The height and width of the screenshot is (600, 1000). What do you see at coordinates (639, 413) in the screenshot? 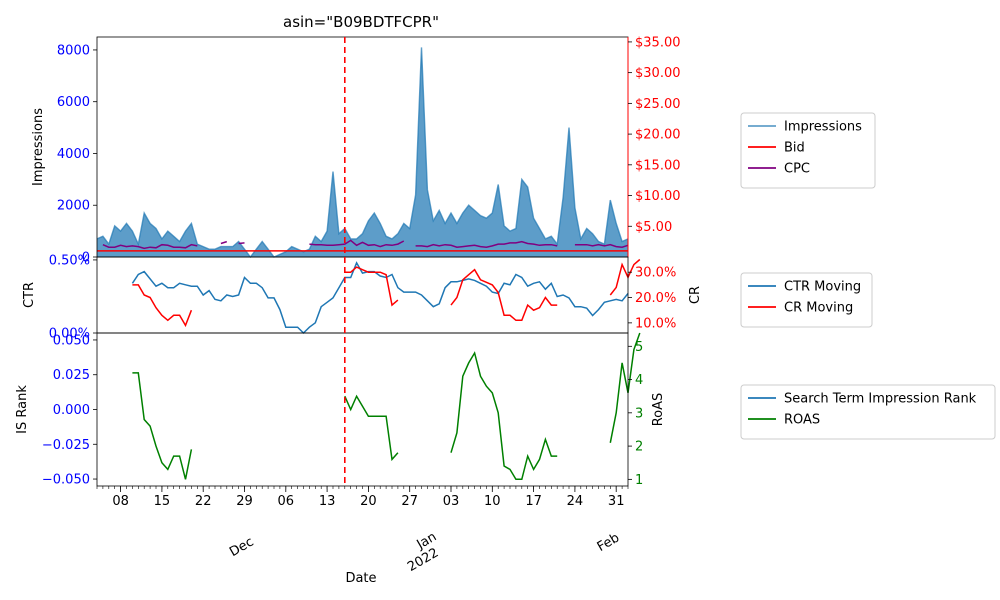
I see `y-tick-label-right: 3` at bounding box center [639, 413].